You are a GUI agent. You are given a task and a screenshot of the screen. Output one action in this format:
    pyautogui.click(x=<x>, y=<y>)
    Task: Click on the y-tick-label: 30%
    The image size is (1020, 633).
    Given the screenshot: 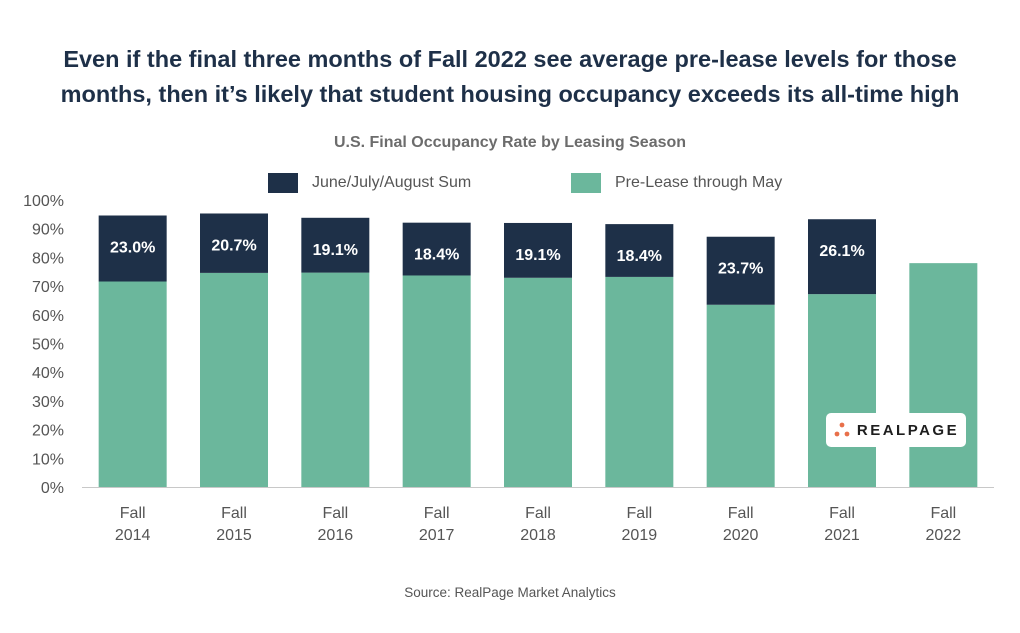 What is the action you would take?
    pyautogui.click(x=48, y=402)
    